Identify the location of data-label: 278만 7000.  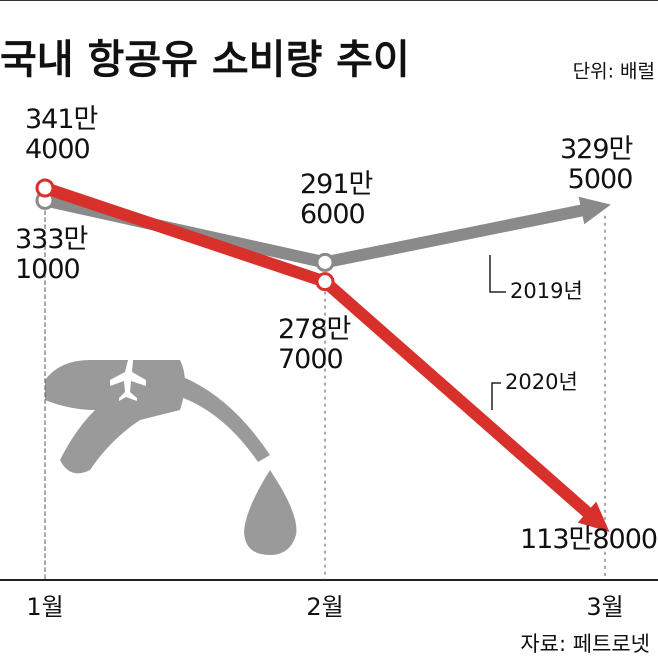
(314, 344).